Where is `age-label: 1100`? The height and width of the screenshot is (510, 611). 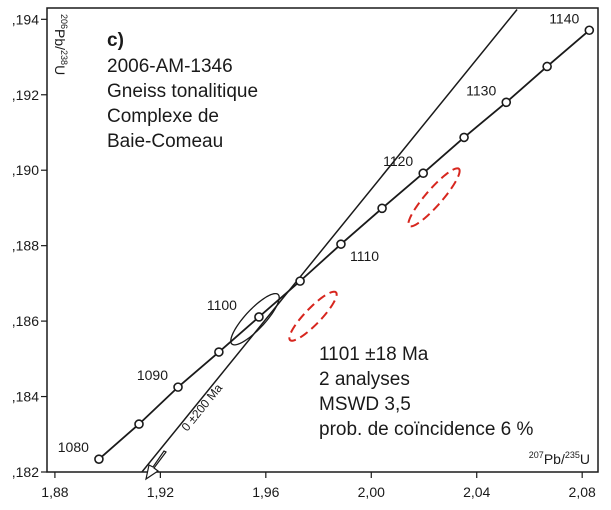
age-label: 1100 is located at coordinates (222, 305).